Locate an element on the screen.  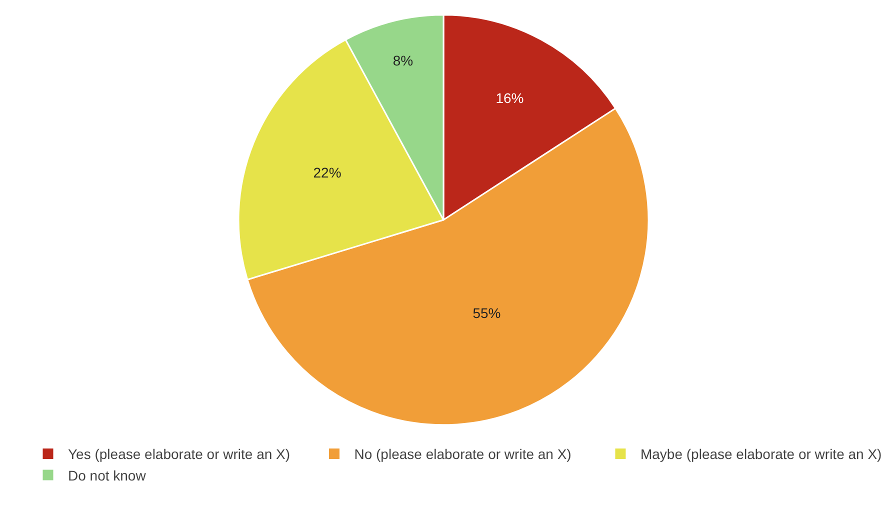
data-label: 8% is located at coordinates (403, 60).